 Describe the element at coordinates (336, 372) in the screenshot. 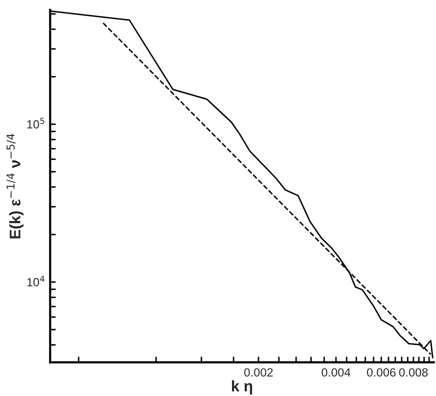

I see `x-tick-label: 0.004` at that location.